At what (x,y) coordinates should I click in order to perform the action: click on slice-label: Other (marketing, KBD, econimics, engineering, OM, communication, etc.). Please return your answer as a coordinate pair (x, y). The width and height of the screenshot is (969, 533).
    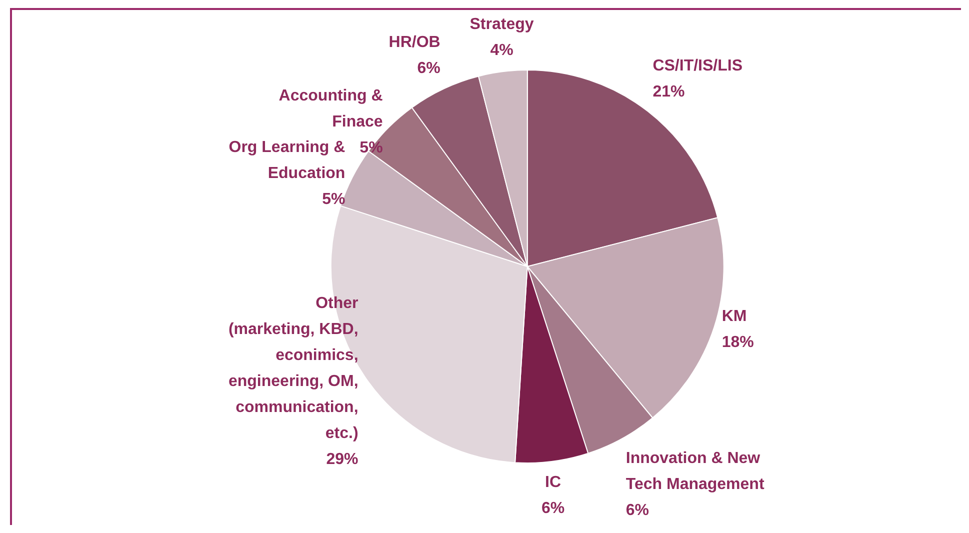
    Looking at the image, I should click on (293, 368).